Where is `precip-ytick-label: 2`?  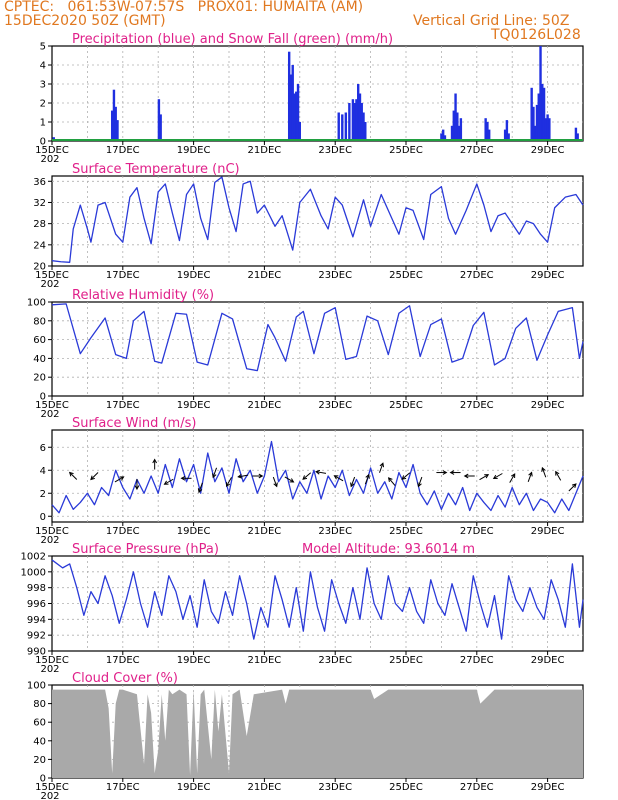
precip-ytick-label: 2 is located at coordinates (43, 104).